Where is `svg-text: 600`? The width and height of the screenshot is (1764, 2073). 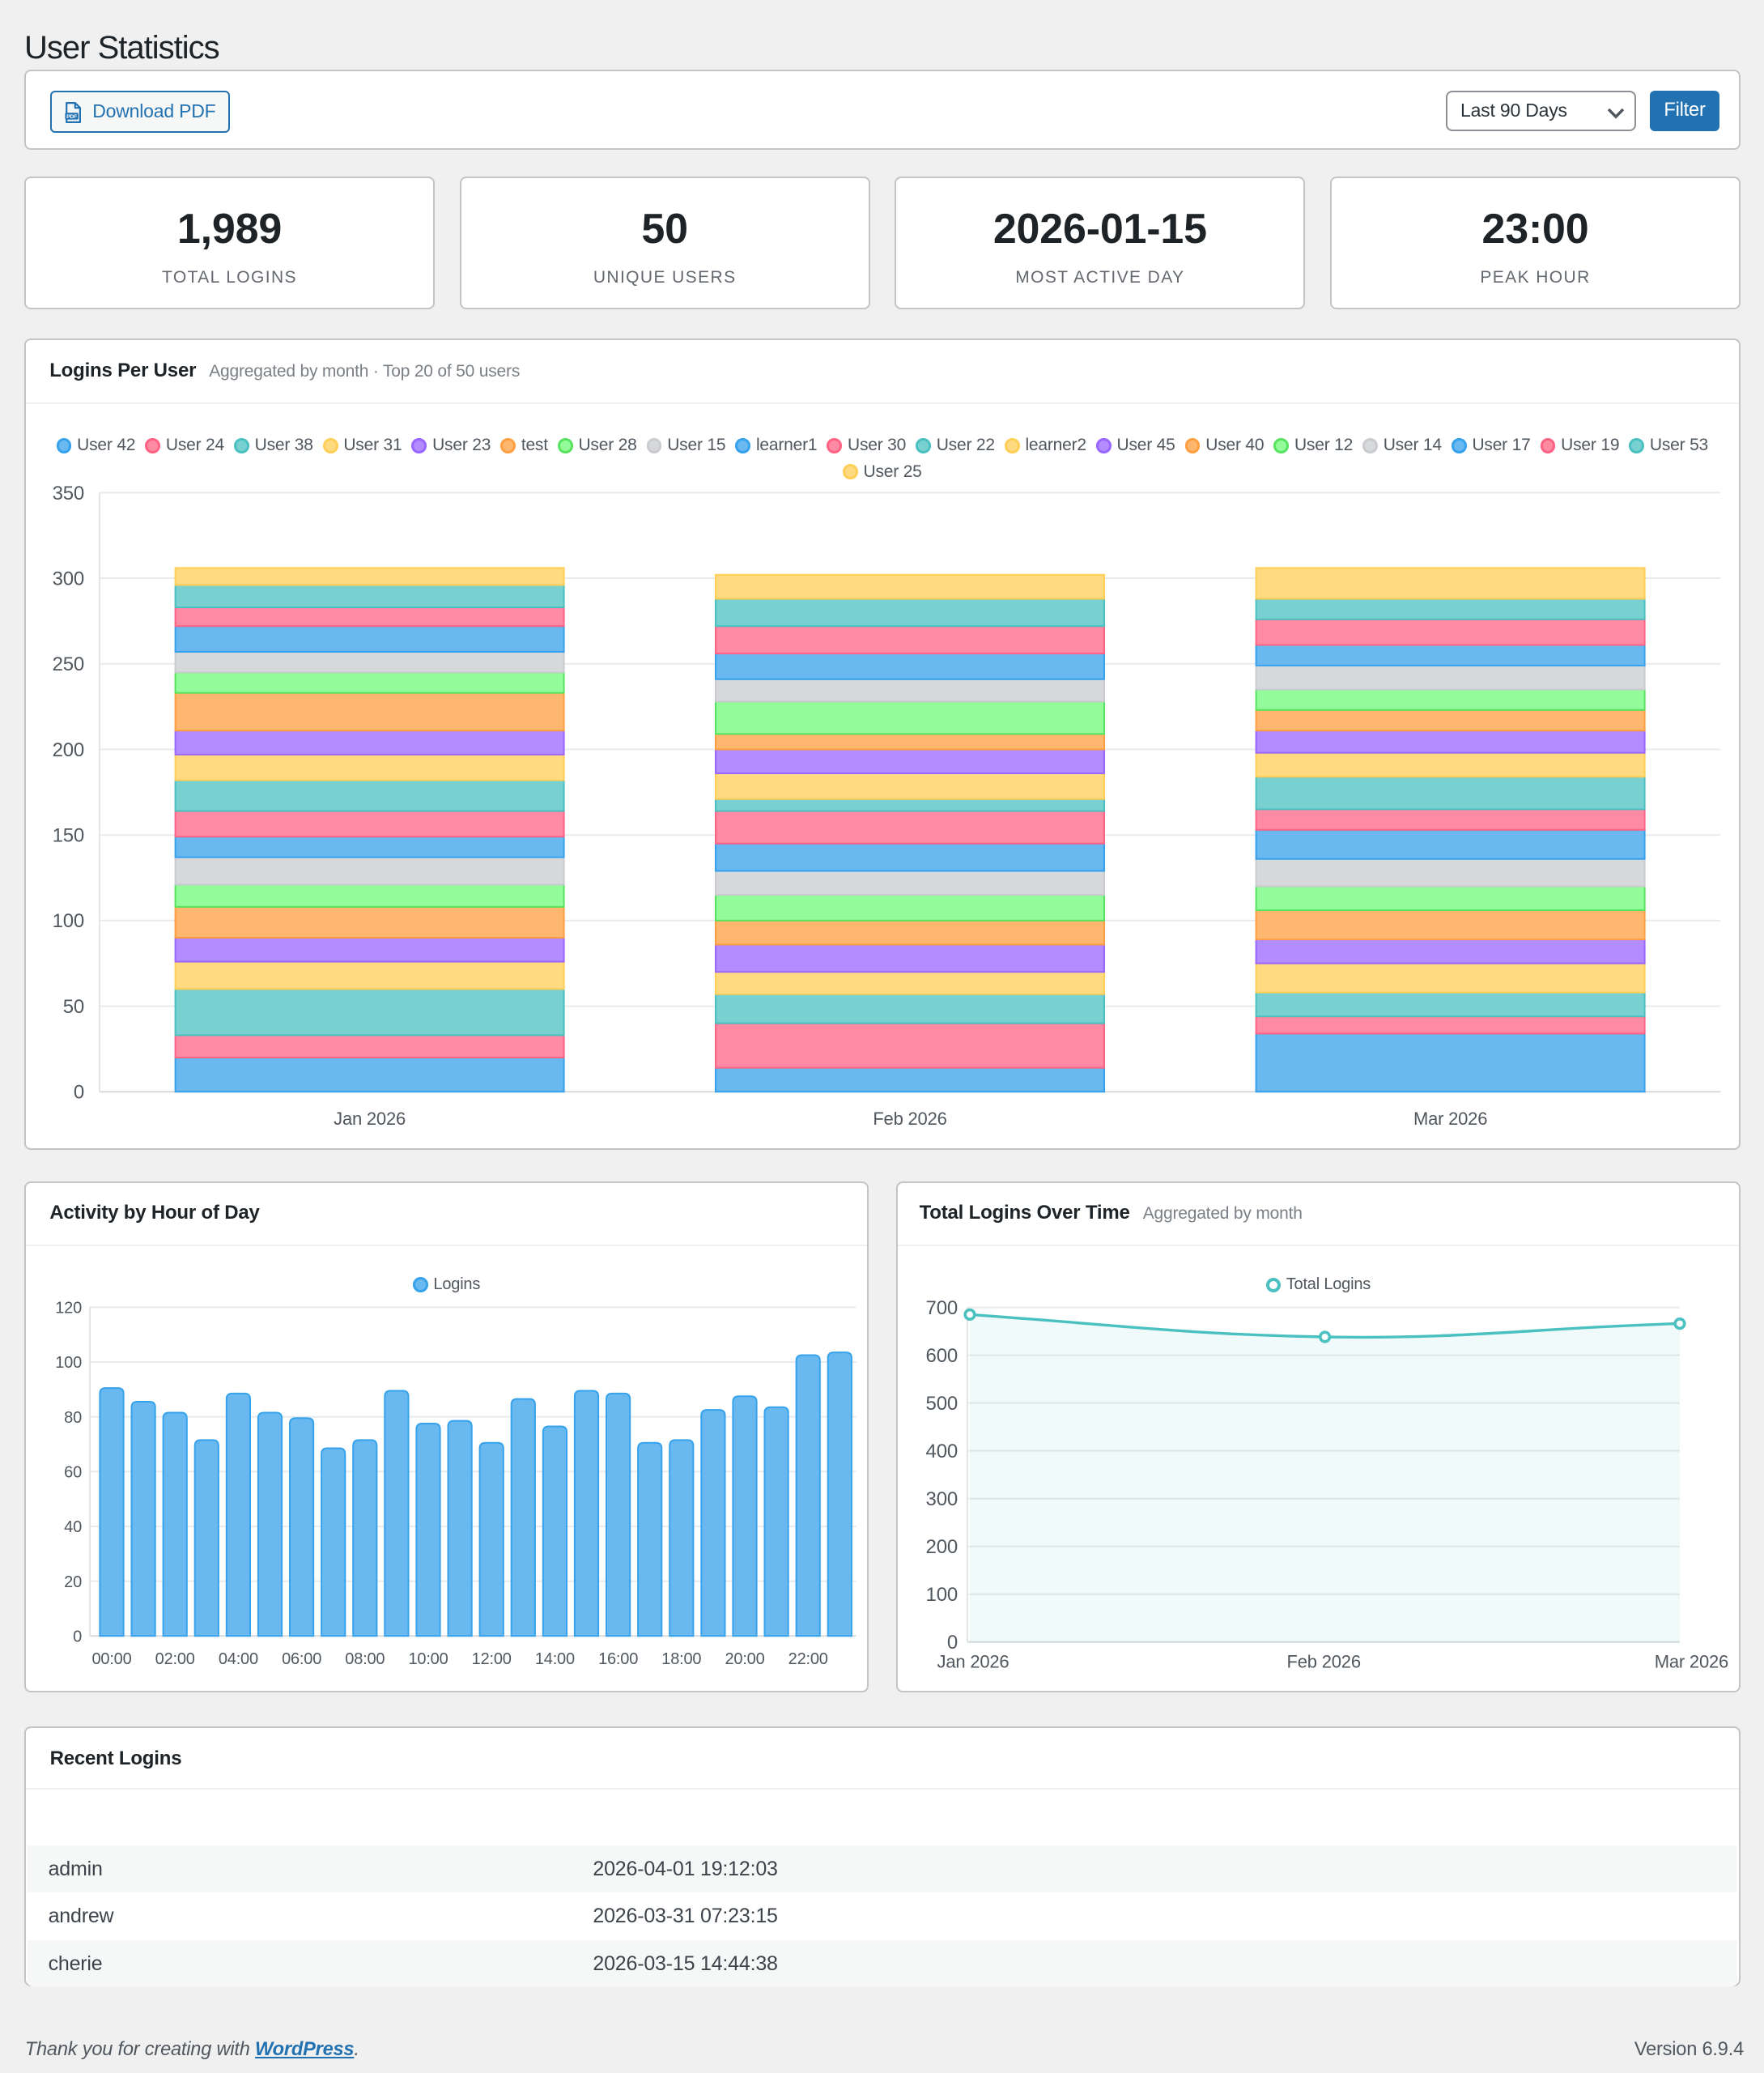 svg-text: 600 is located at coordinates (942, 1356).